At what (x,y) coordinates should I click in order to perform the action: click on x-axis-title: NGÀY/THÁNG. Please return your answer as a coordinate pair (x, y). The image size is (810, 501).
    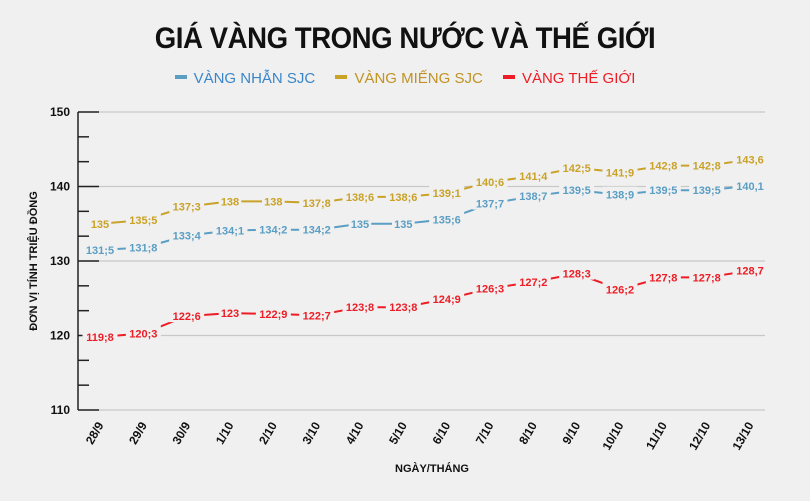
    Looking at the image, I should click on (432, 468).